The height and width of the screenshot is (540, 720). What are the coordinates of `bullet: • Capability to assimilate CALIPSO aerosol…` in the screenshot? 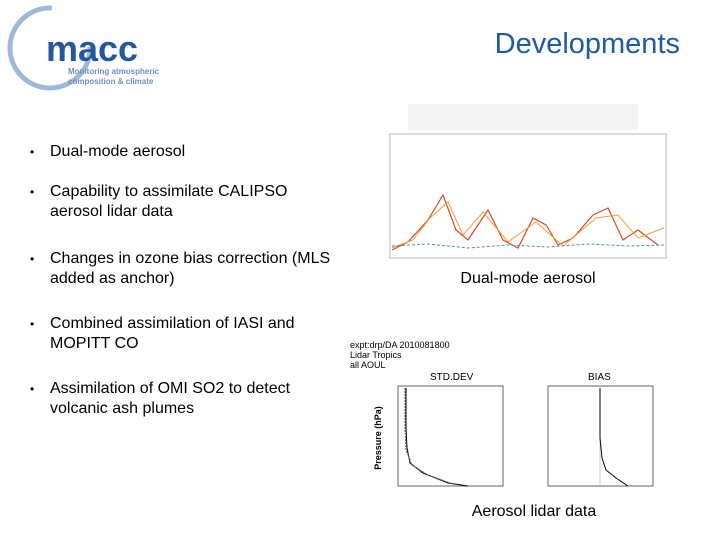 It's located at (158, 202).